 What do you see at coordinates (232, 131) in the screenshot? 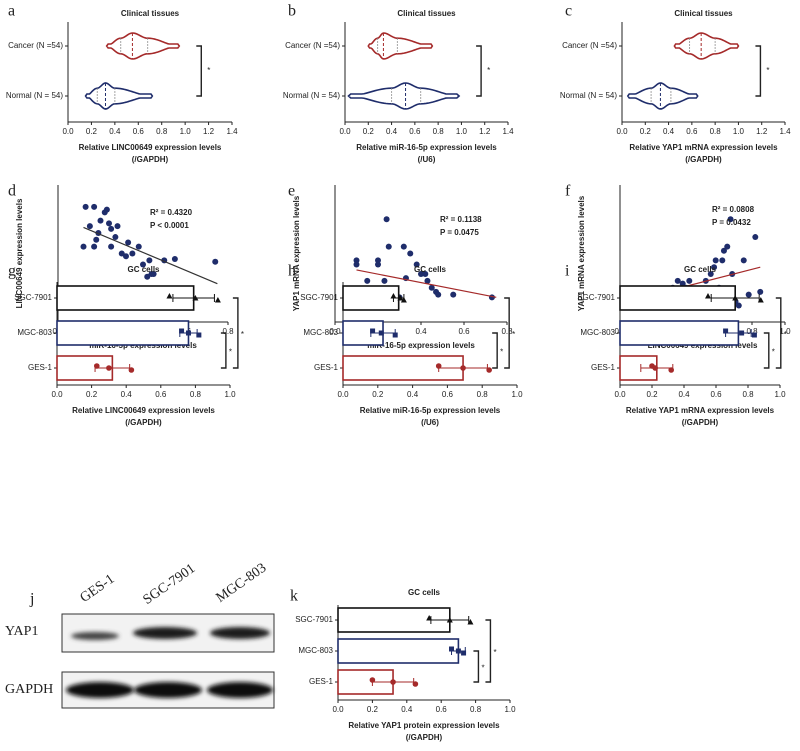
I see `x-tick-label: 1.4` at bounding box center [232, 131].